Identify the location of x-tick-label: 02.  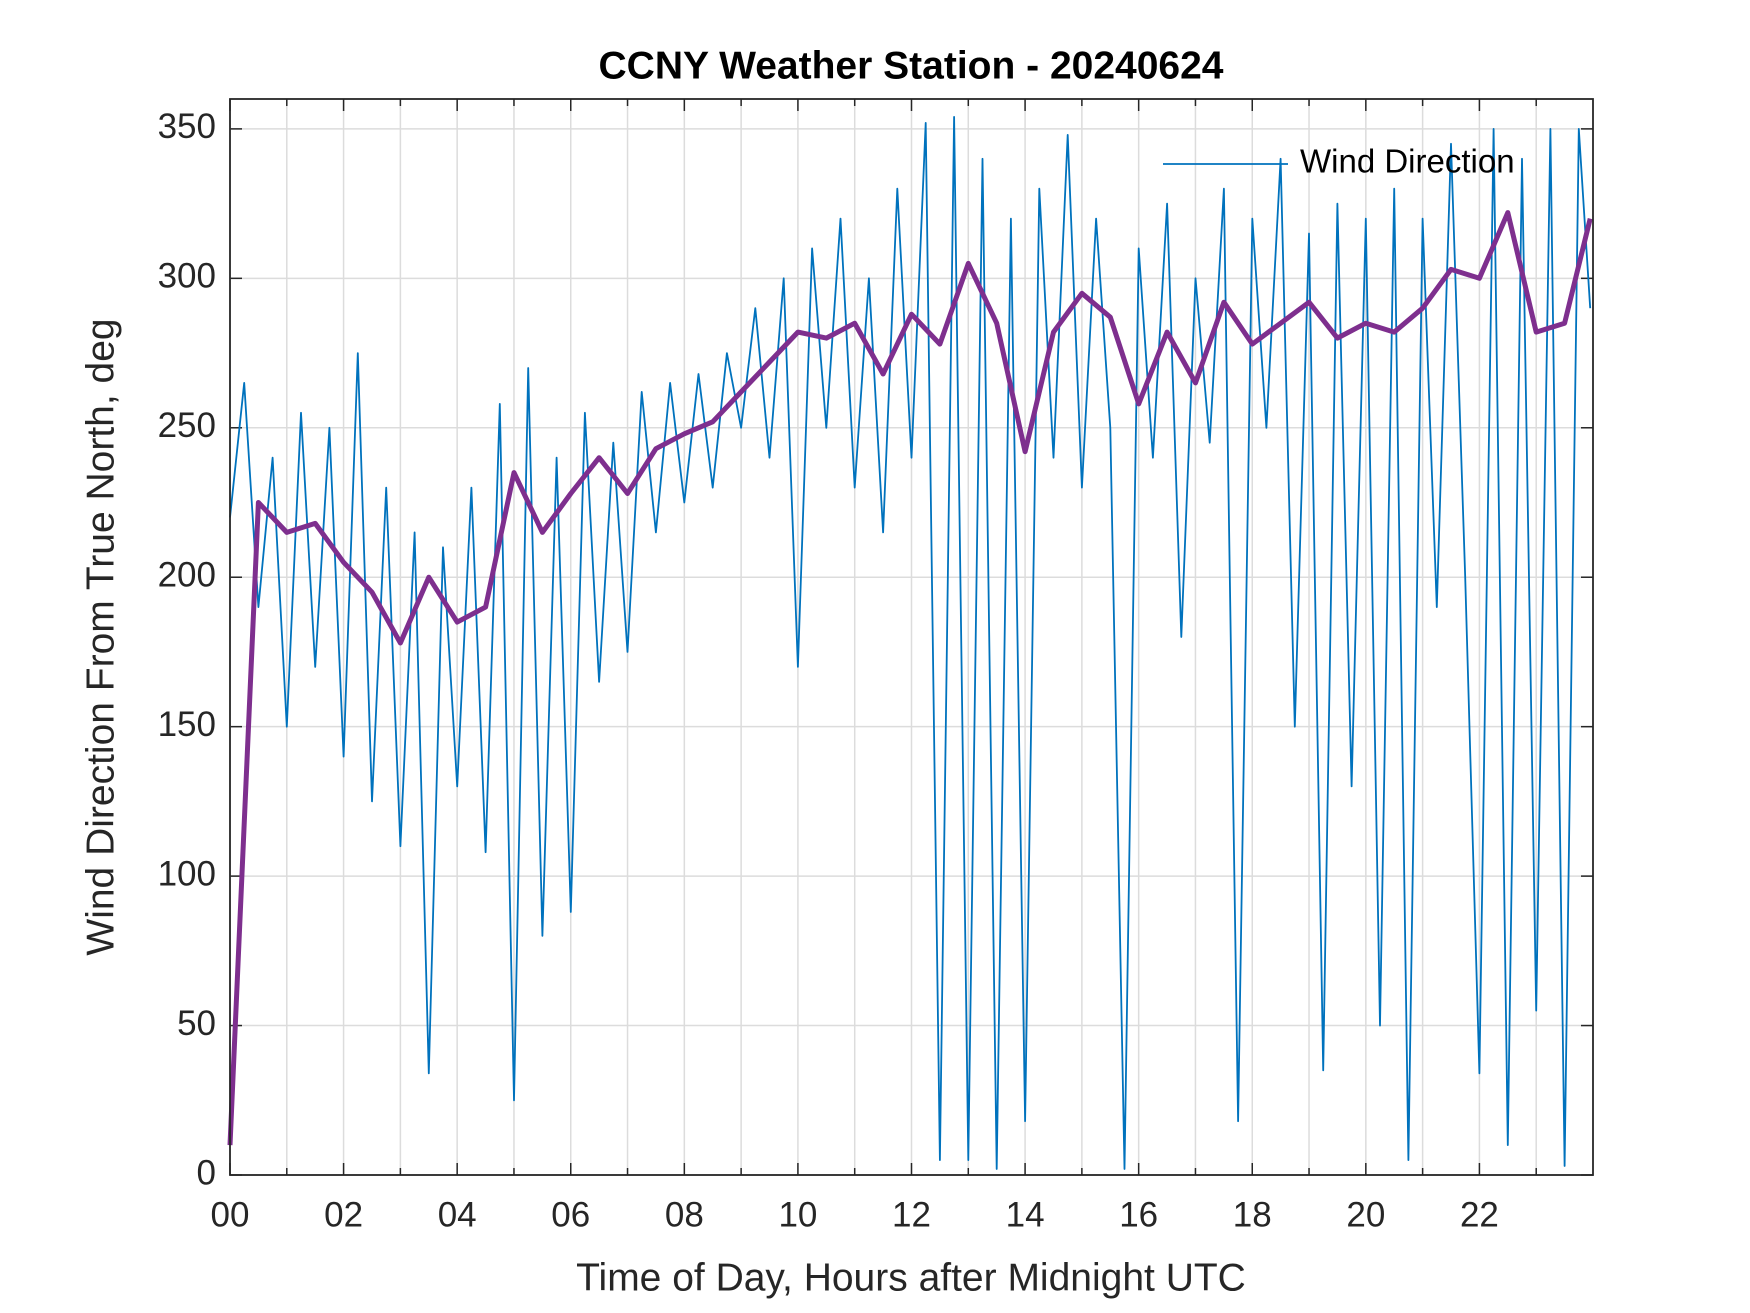
(343, 1214).